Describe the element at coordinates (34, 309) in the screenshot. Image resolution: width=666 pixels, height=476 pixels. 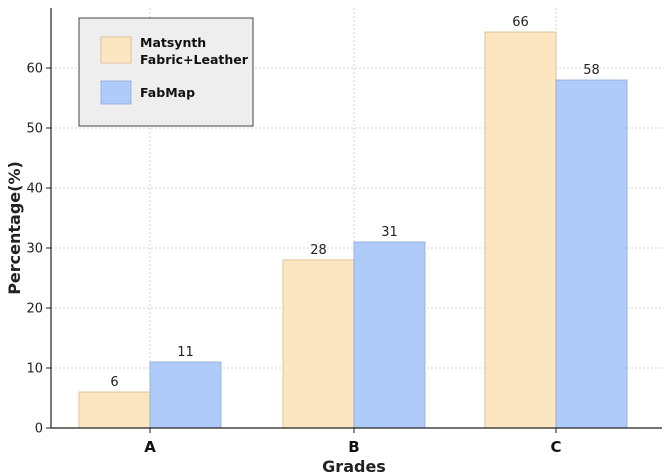
I see `y-tick-label: 20` at that location.